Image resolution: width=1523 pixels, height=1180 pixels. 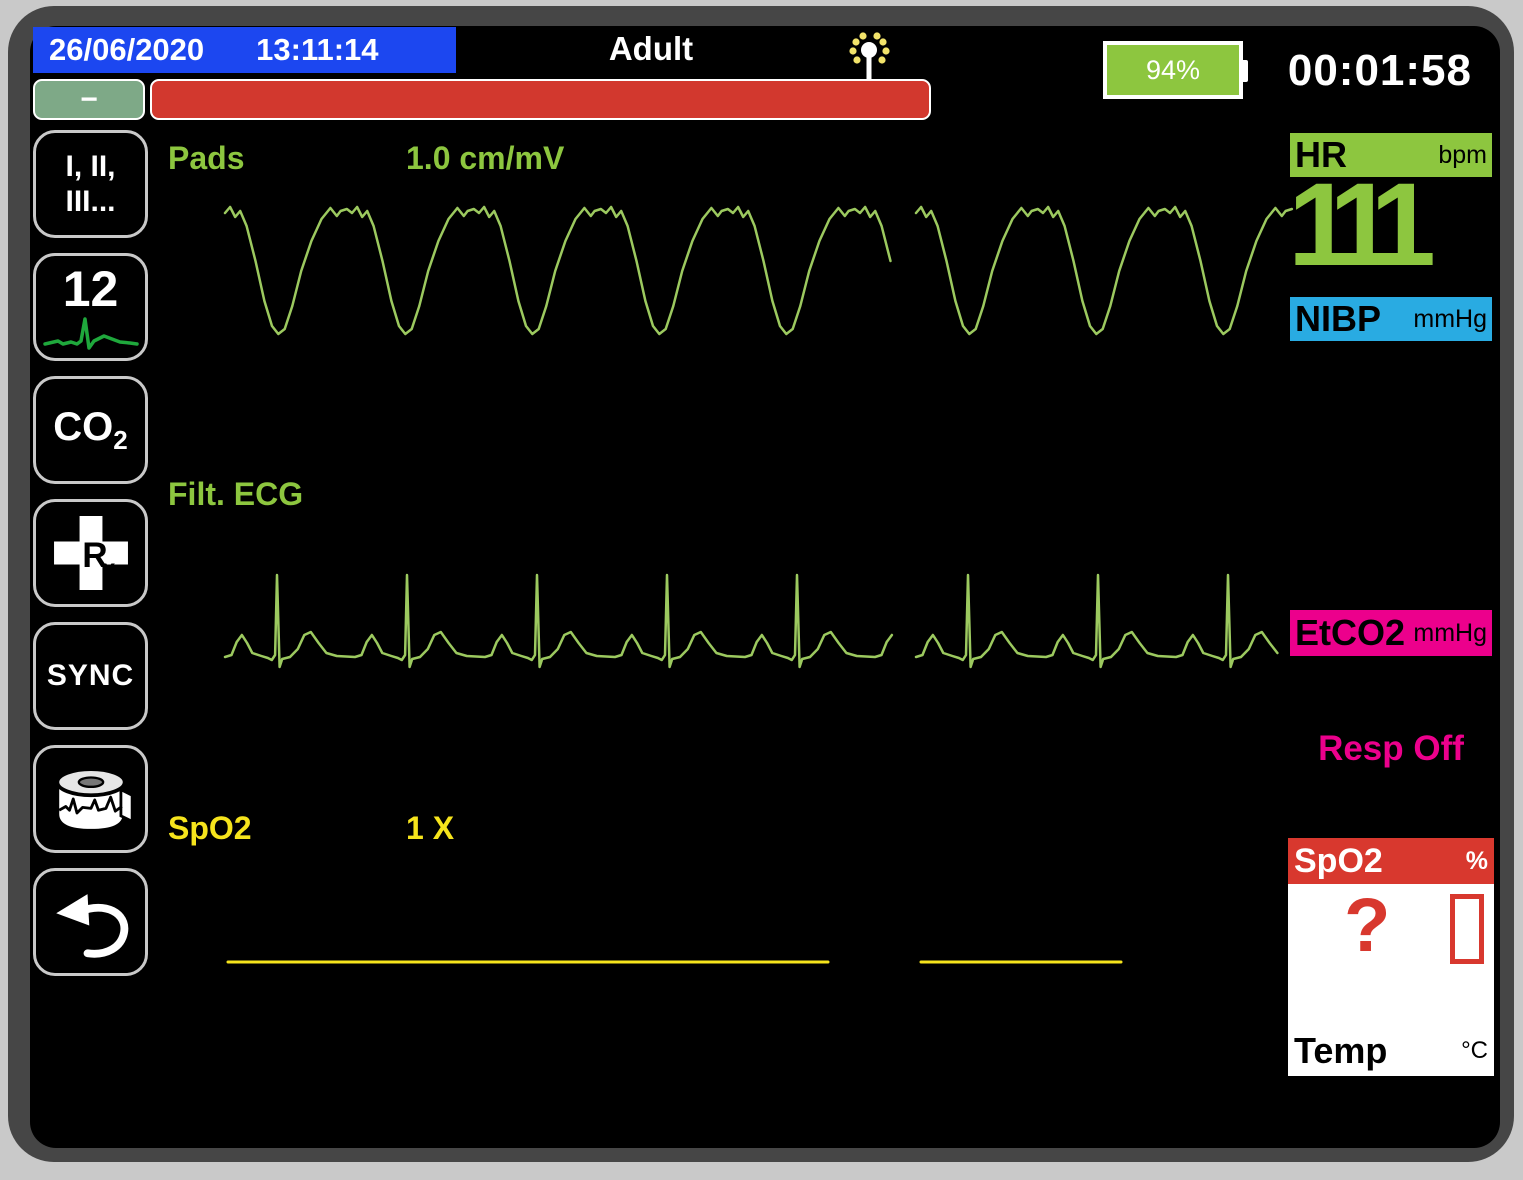 I want to click on etco2-parameter-header: EtCO2 mmHg, so click(x=1391, y=633).